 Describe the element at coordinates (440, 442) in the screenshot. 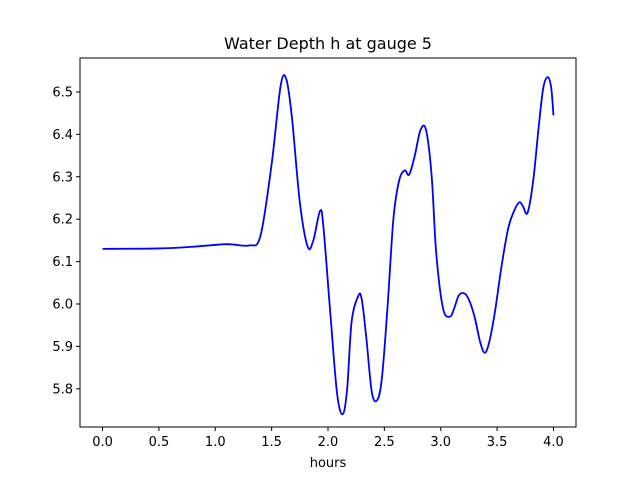

I see `x-tick-label: 3.0` at that location.